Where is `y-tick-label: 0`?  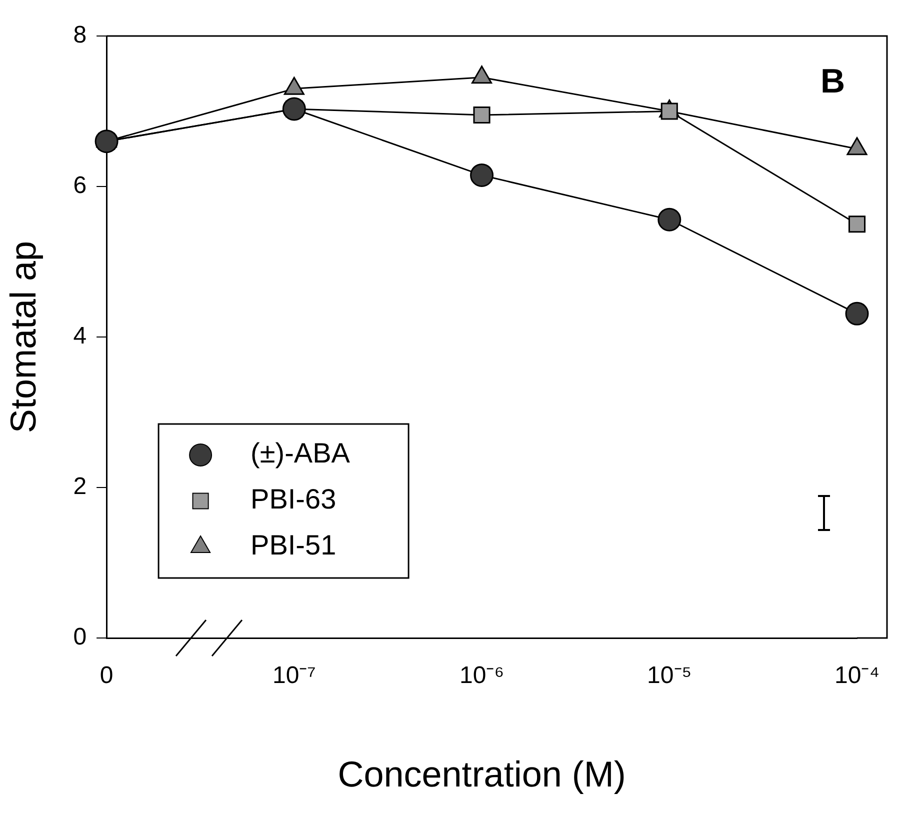
y-tick-label: 0 is located at coordinates (80, 637).